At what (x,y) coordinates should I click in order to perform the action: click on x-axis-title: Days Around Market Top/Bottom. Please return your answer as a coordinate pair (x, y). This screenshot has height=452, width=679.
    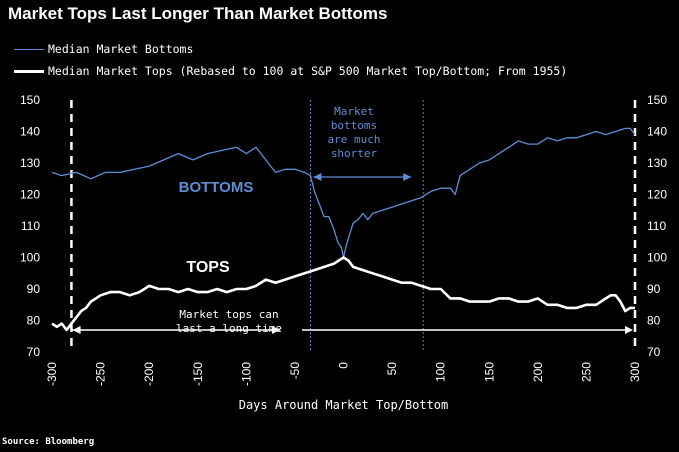
    Looking at the image, I should click on (344, 405).